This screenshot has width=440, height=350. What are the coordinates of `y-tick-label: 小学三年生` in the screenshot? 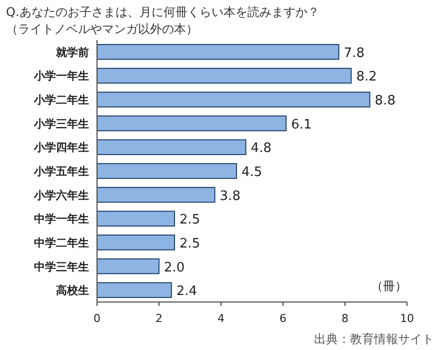 It's located at (61, 123).